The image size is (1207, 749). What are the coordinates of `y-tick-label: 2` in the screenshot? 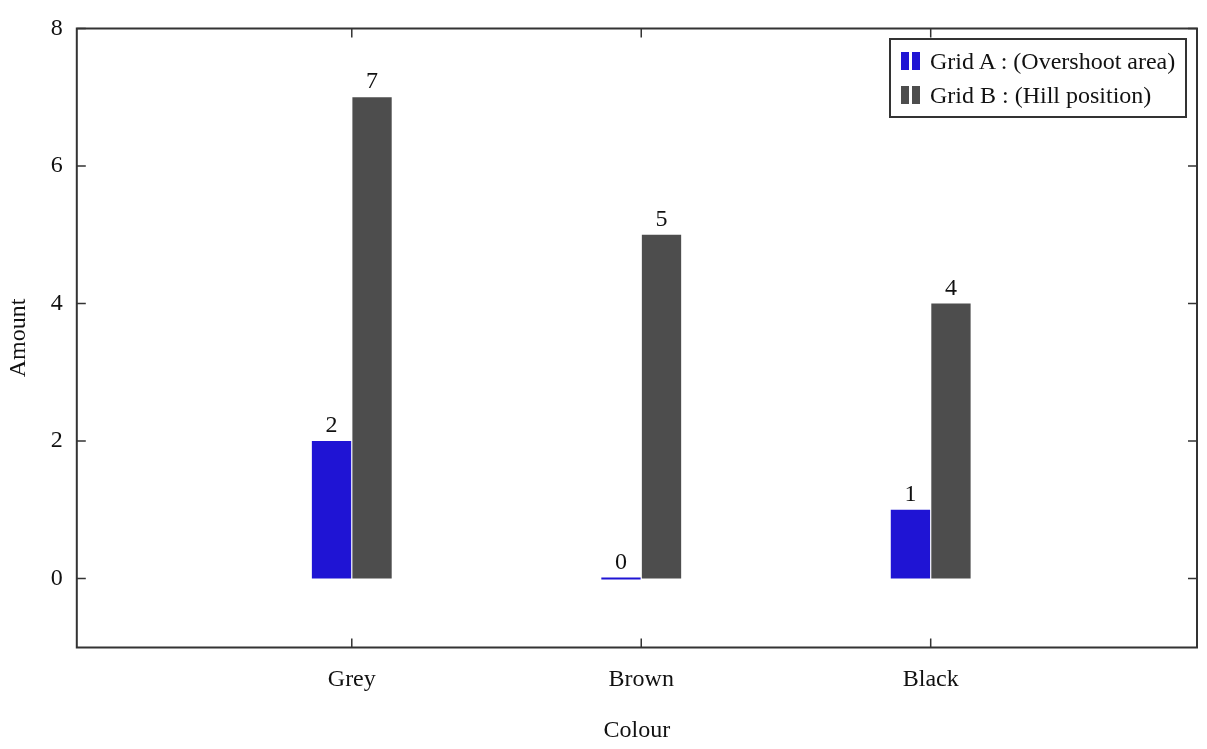 It's located at (56, 439).